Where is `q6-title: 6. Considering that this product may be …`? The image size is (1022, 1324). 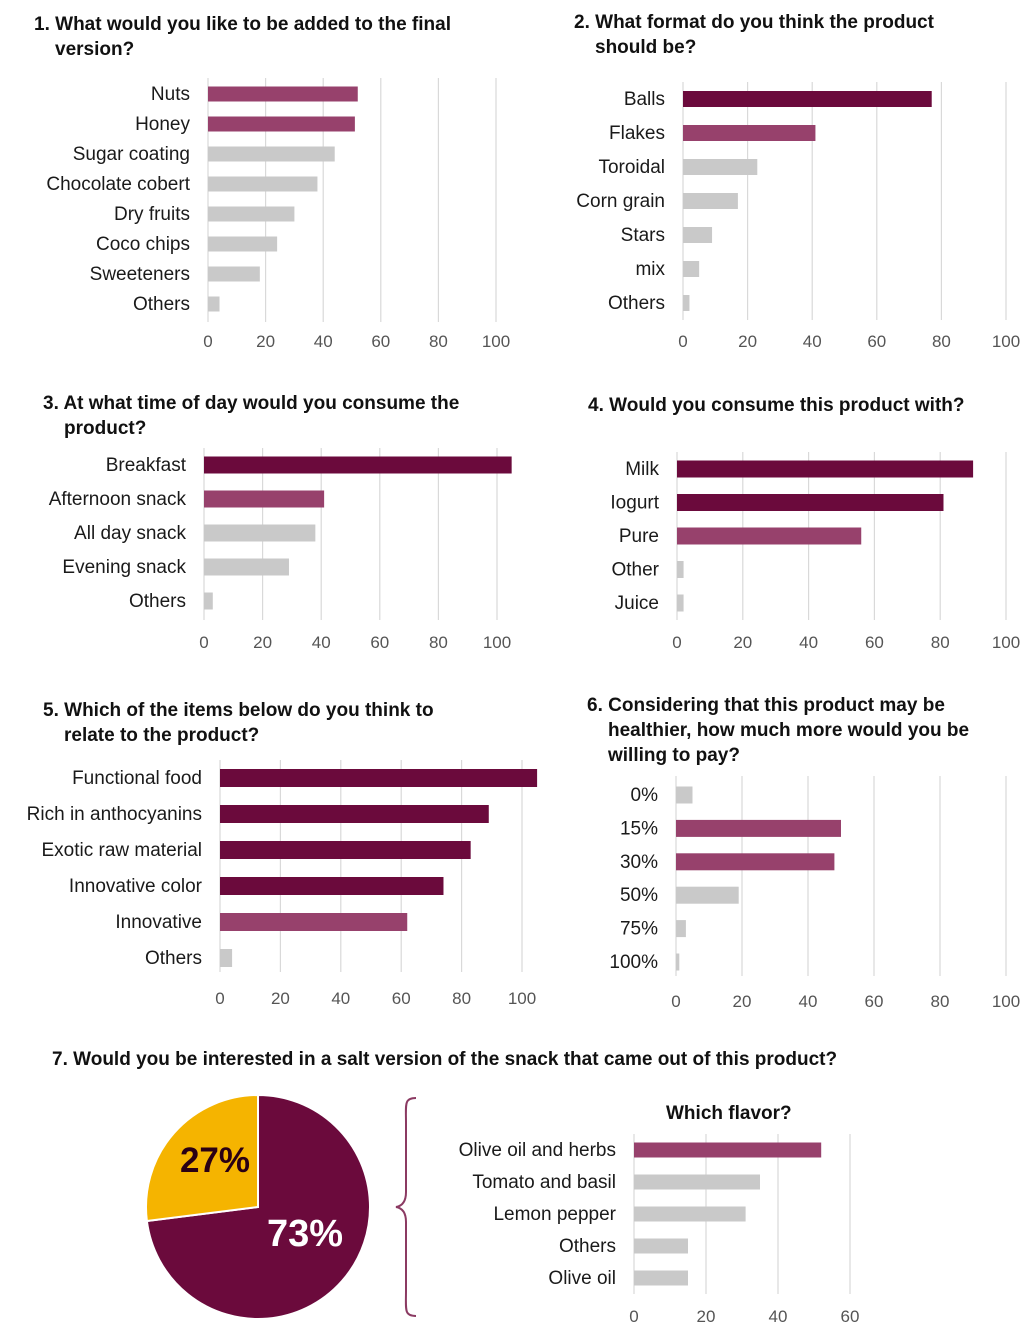 q6-title: 6. Considering that this product may be … is located at coordinates (778, 730).